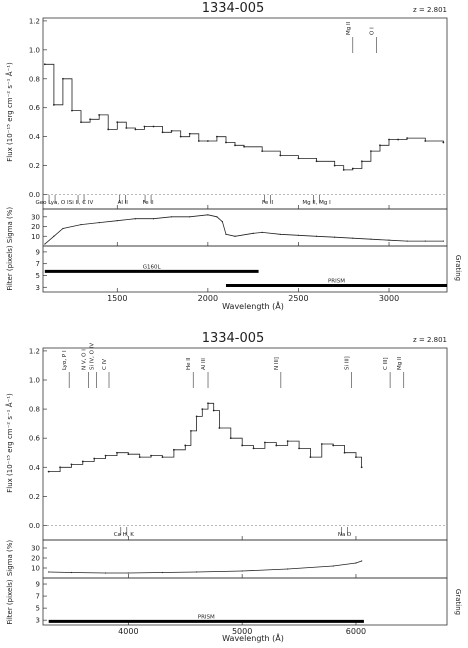  I want to click on chart1-x-tick-label: 6000, so click(356, 631).